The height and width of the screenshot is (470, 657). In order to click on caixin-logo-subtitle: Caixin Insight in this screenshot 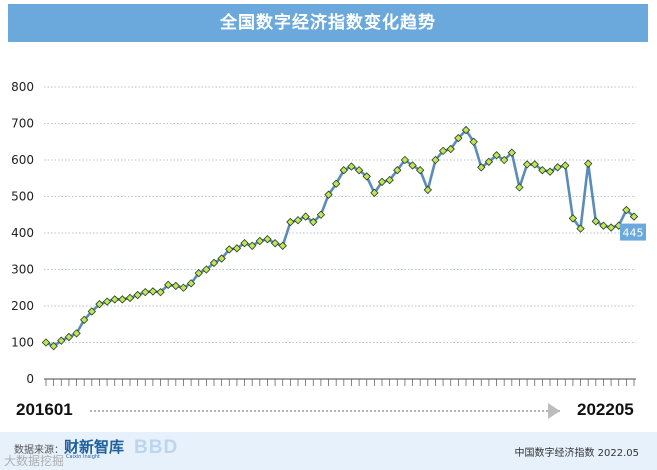, I will do `click(83, 457)`.